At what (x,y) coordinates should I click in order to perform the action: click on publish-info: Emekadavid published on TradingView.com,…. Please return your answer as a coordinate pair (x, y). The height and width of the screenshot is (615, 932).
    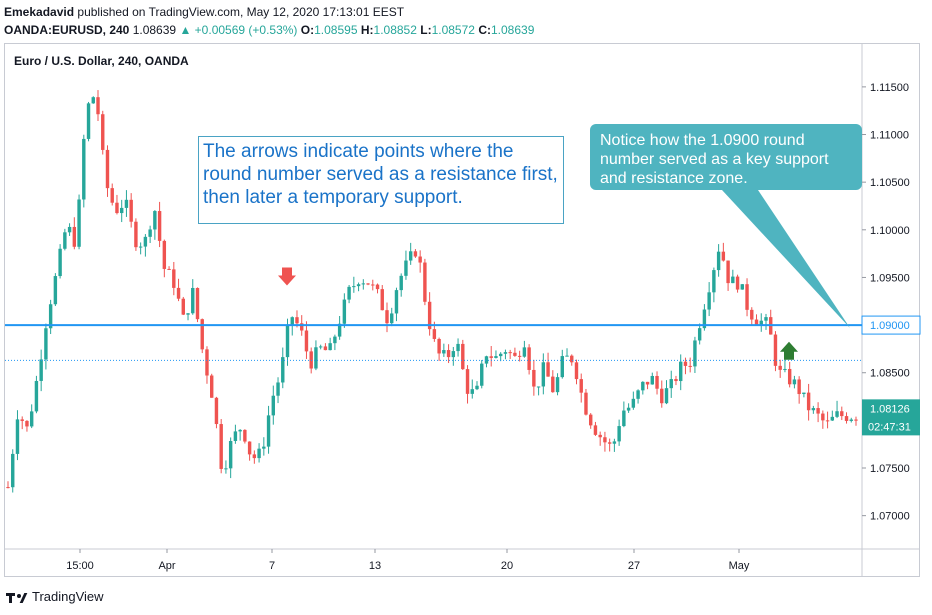
    Looking at the image, I should click on (204, 12).